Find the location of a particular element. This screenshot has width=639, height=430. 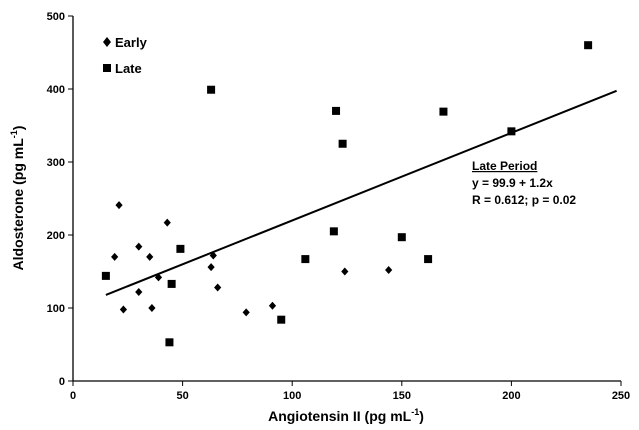

annotation-statistics: R = 0.612; p = 0.02 is located at coordinates (524, 200).